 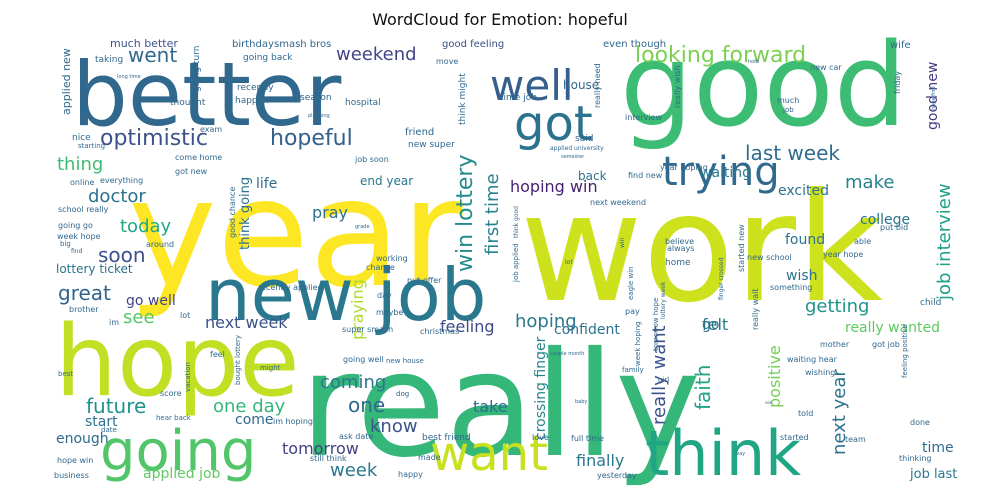 I want to click on word-better: better, so click(x=207, y=94).